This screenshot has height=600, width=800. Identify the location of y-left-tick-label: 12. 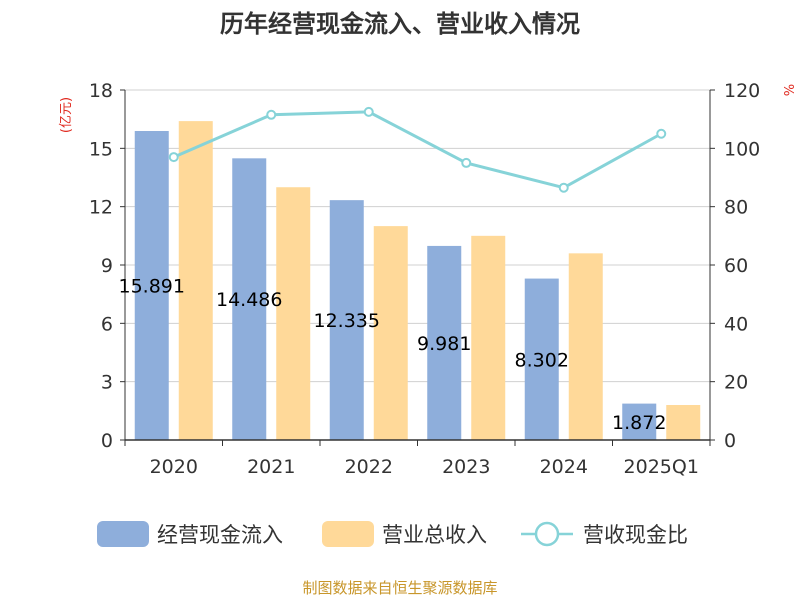
(101, 208).